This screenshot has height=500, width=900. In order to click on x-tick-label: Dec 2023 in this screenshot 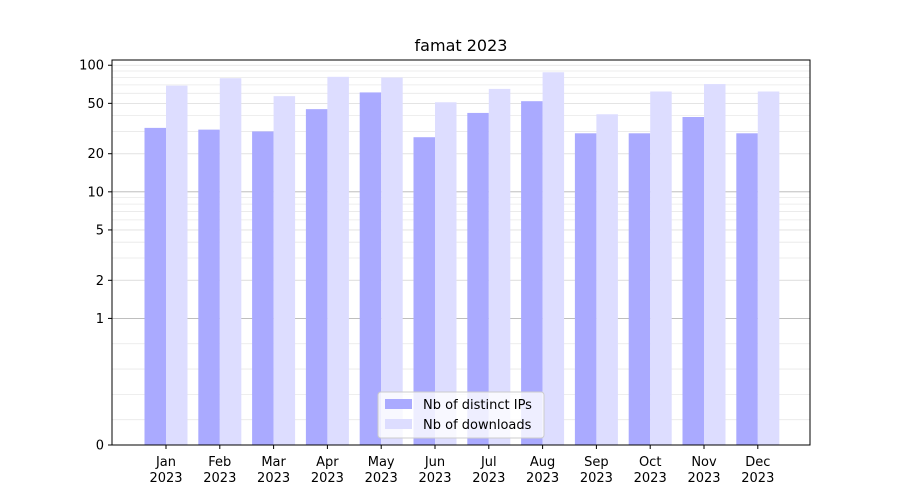, I will do `click(757, 470)`.